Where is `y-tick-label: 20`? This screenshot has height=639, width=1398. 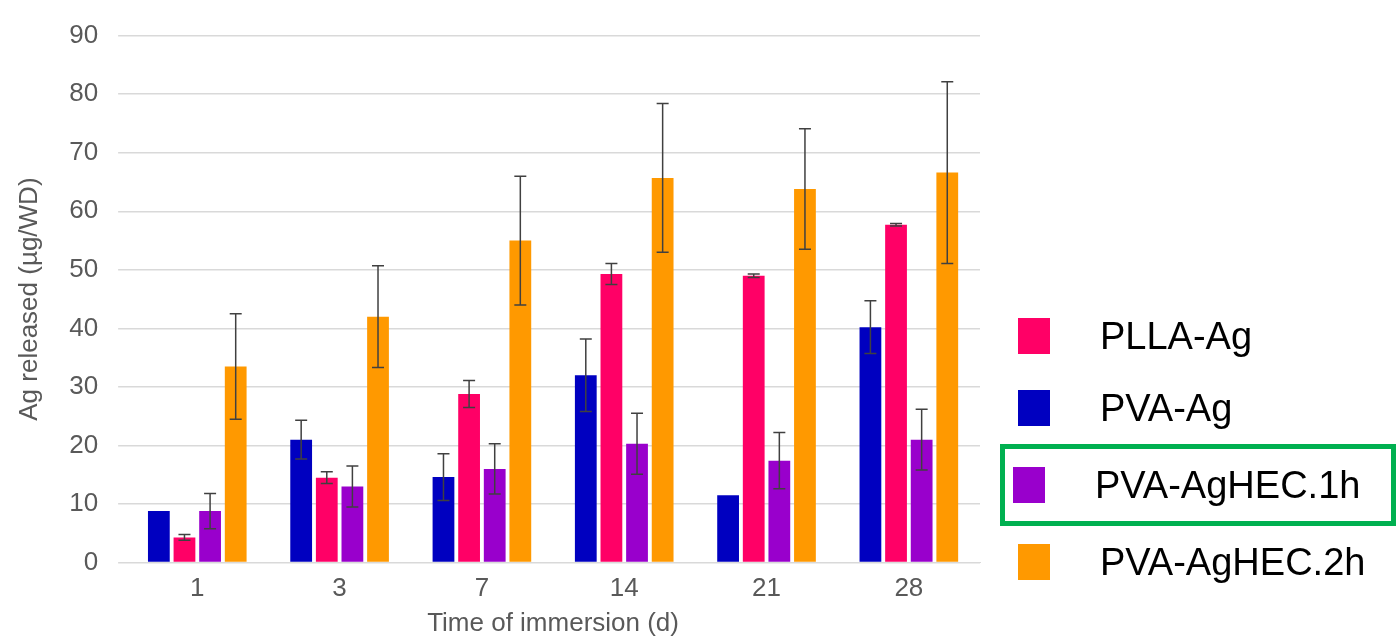
y-tick-label: 20 is located at coordinates (84, 443).